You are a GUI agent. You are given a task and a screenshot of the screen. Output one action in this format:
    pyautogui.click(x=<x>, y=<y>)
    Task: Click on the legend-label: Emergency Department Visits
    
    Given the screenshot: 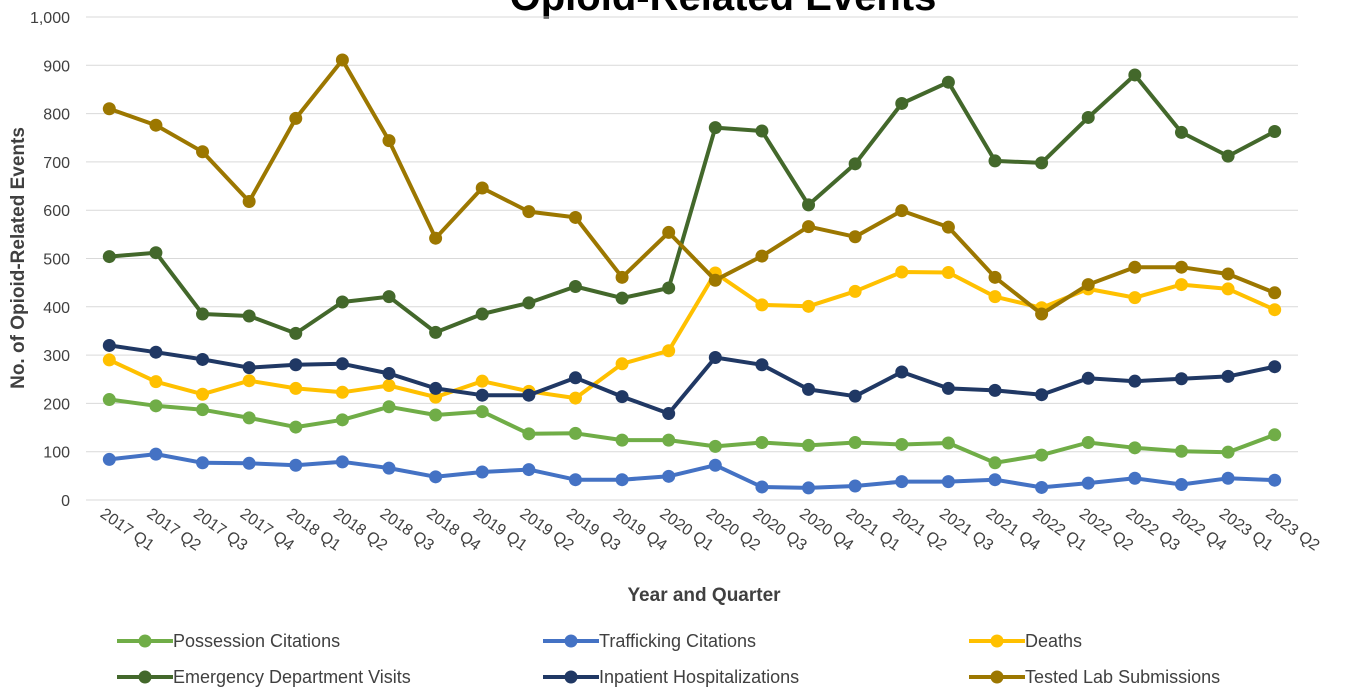 What is the action you would take?
    pyautogui.click(x=292, y=677)
    